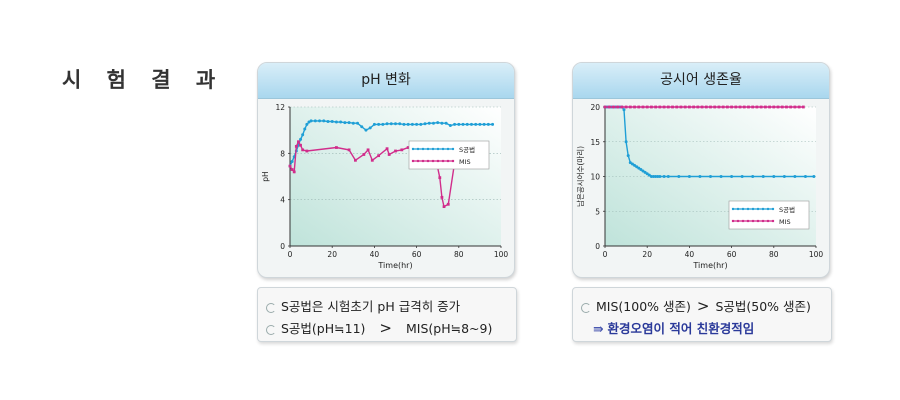 This screenshot has height=400, width=900. What do you see at coordinates (595, 142) in the screenshot?
I see `y-tick-label: 15` at bounding box center [595, 142].